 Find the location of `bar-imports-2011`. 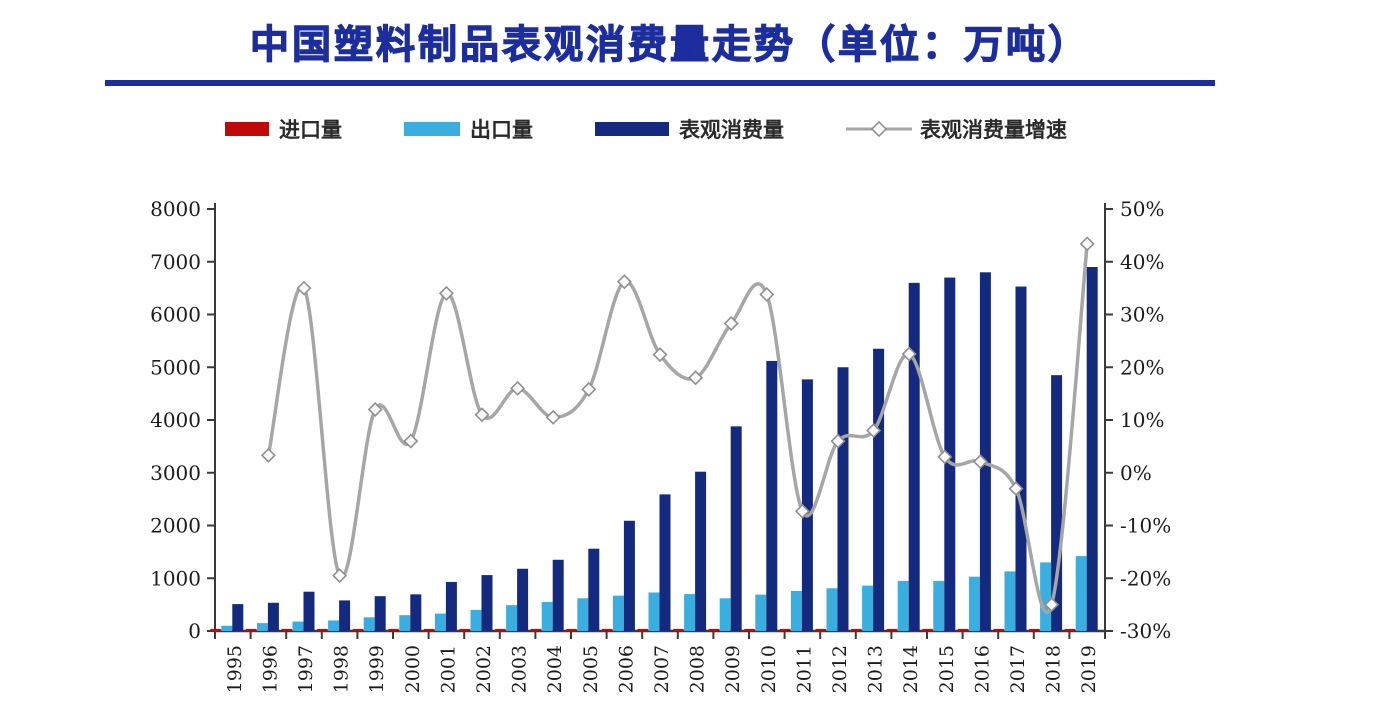

bar-imports-2011 is located at coordinates (785, 629).